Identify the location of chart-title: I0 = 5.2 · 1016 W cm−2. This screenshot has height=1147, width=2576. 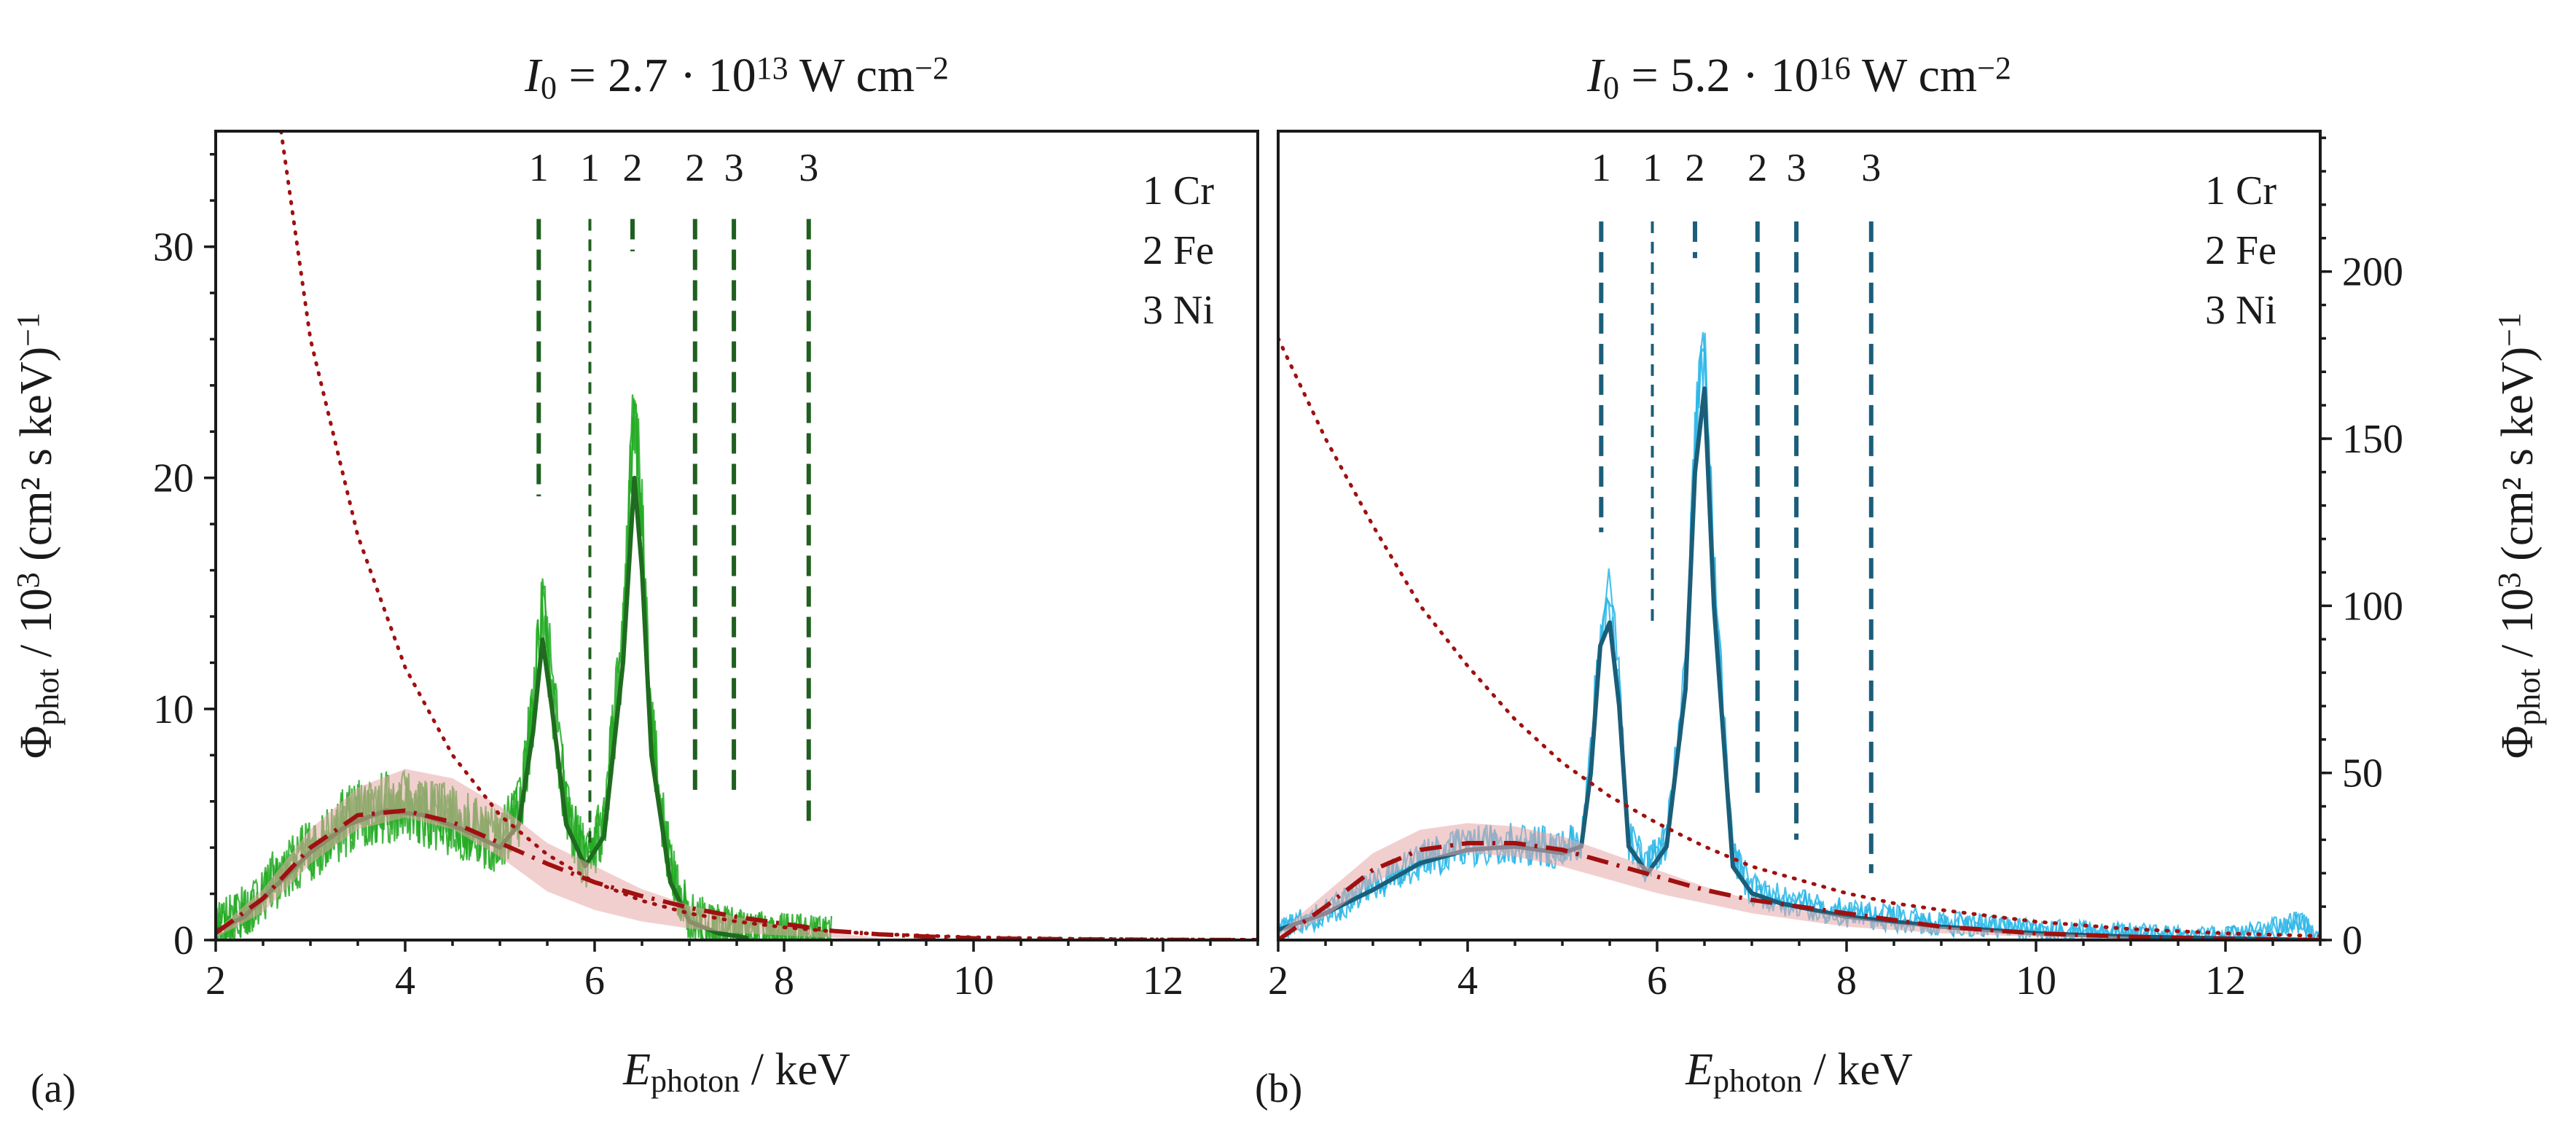
(1798, 77).